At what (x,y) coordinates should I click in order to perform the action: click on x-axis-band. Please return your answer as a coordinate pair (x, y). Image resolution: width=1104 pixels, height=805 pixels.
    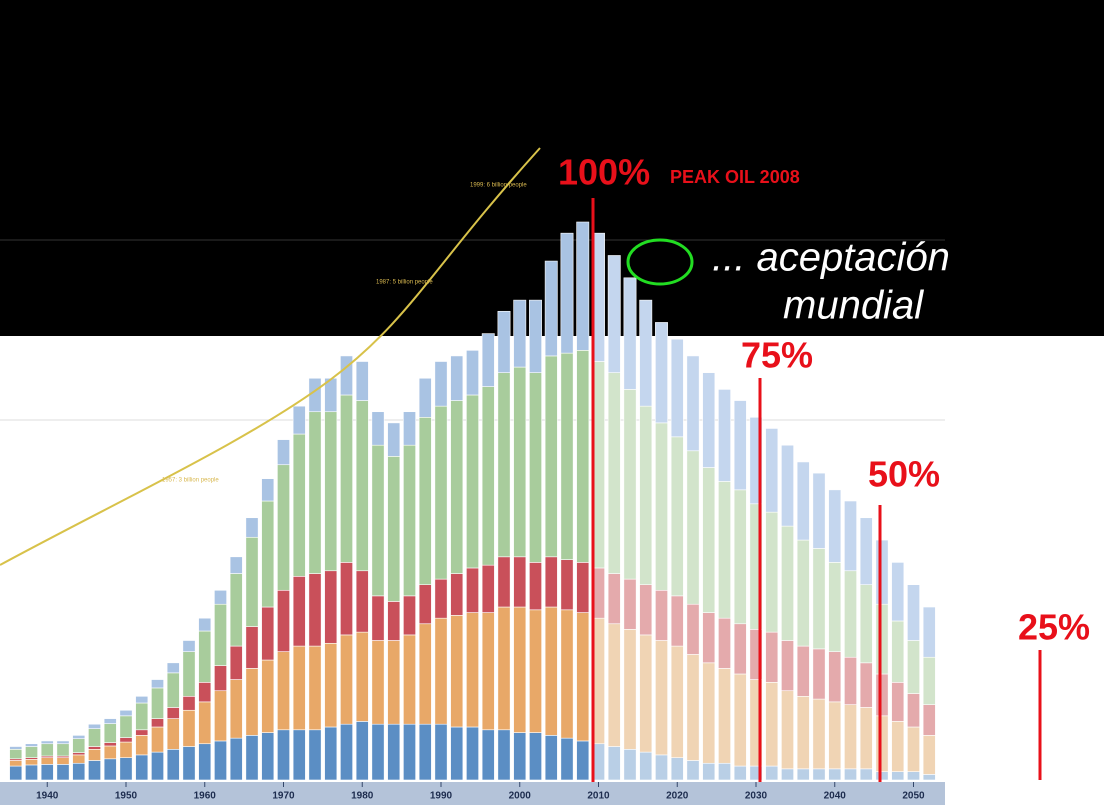
    Looking at the image, I should click on (472, 793).